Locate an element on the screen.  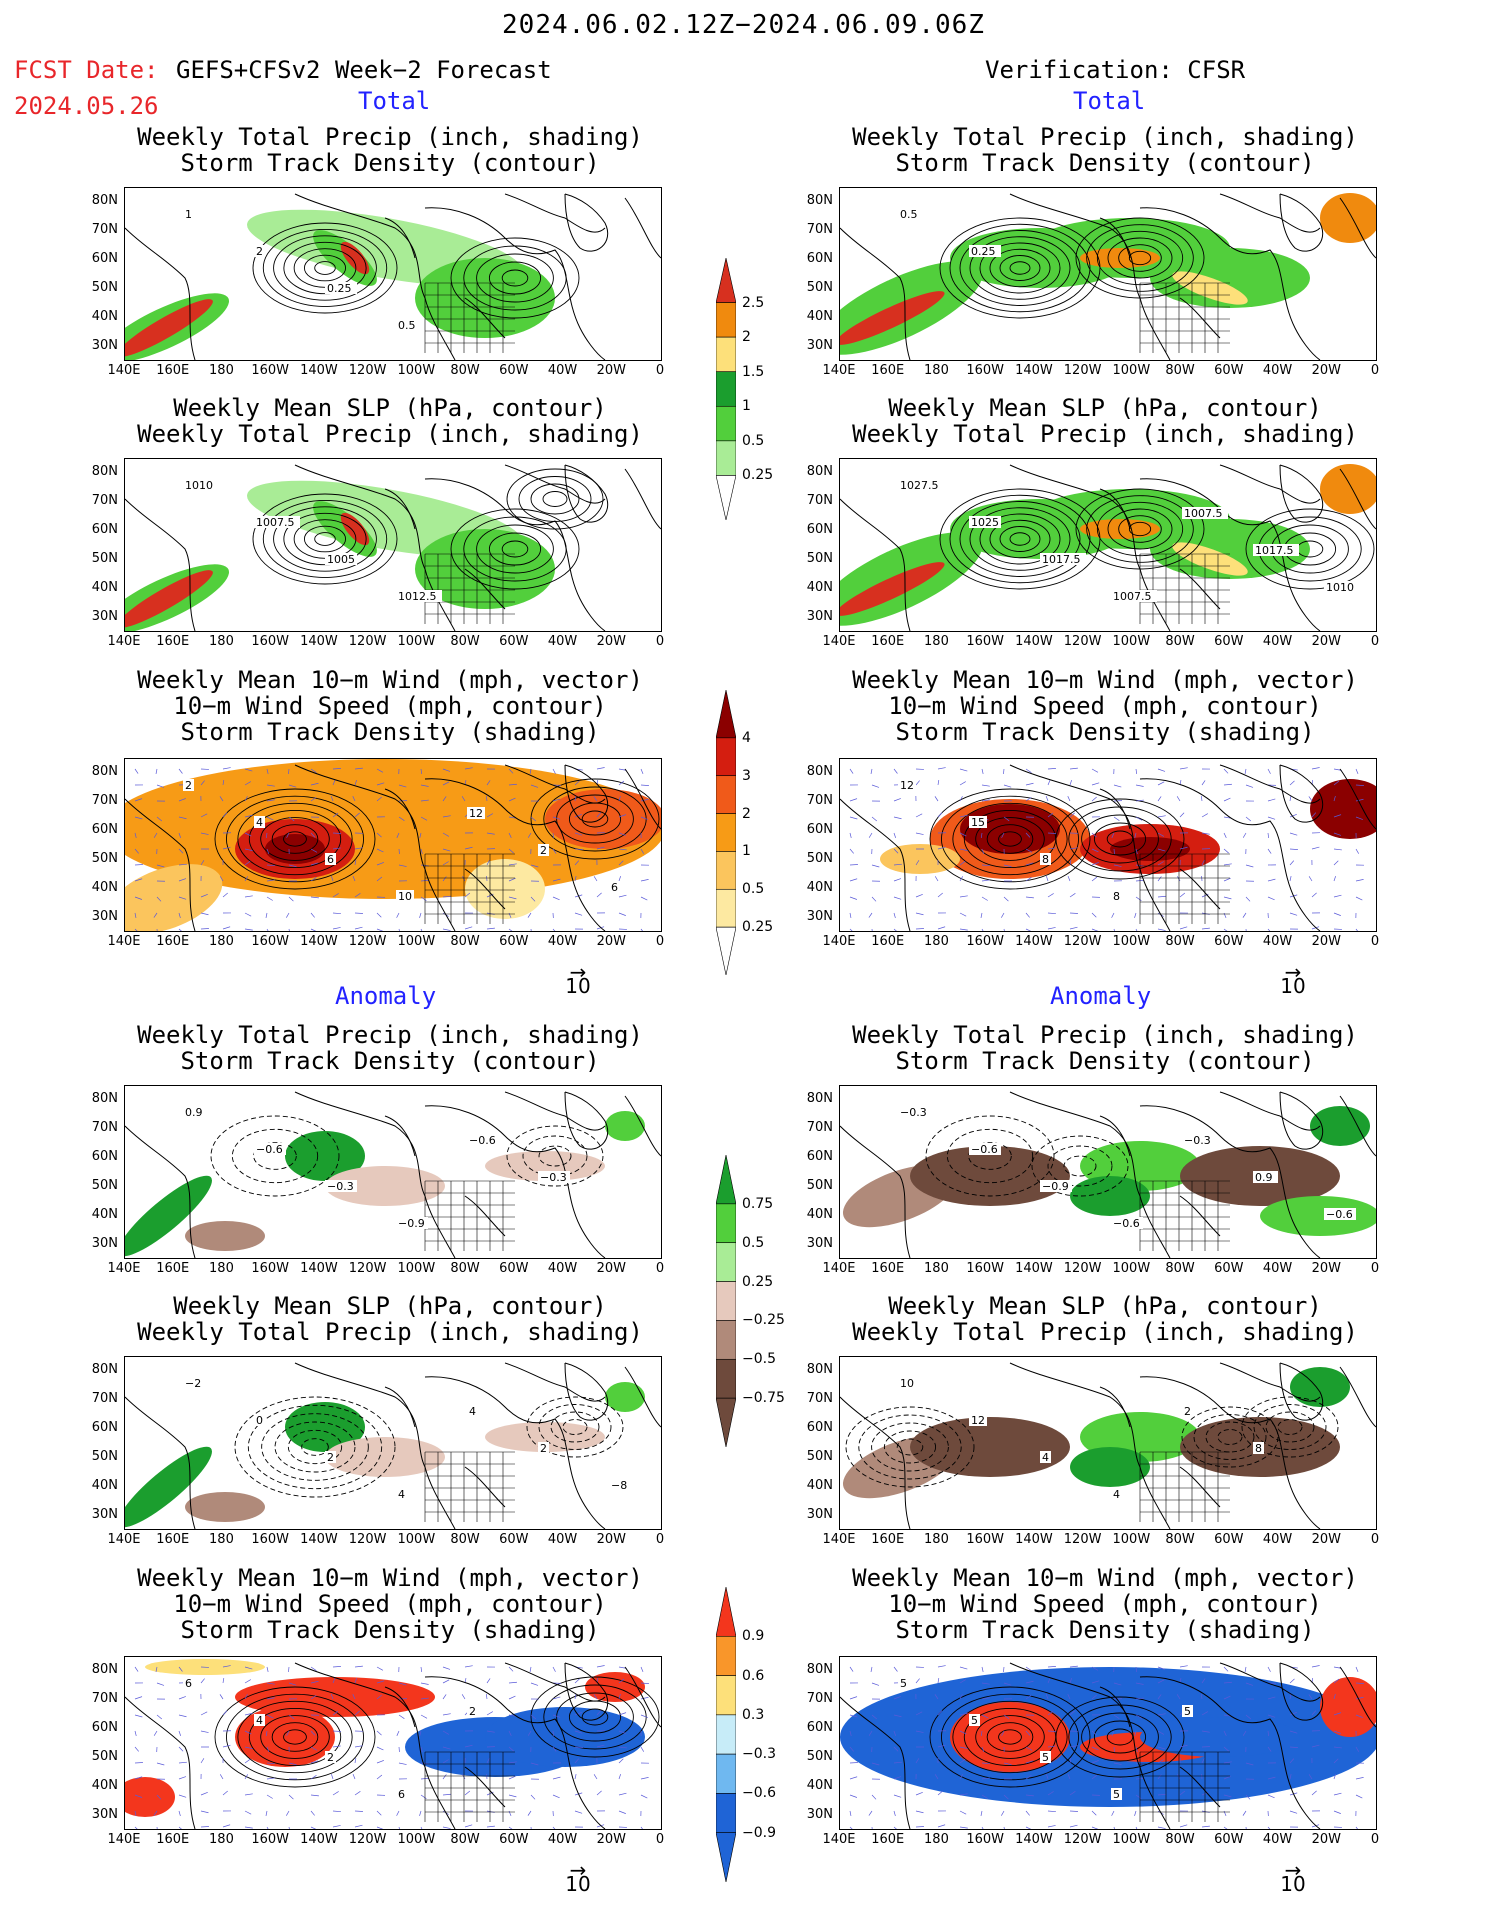
contour-label: −8 is located at coordinates (619, 1485).